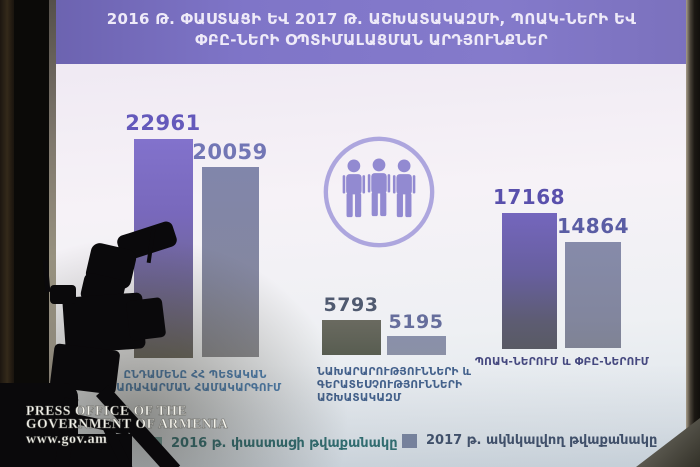 Image resolution: width=700 pixels, height=467 pixels. Describe the element at coordinates (416, 345) in the screenshot. I see `bar-2017-group2` at that location.